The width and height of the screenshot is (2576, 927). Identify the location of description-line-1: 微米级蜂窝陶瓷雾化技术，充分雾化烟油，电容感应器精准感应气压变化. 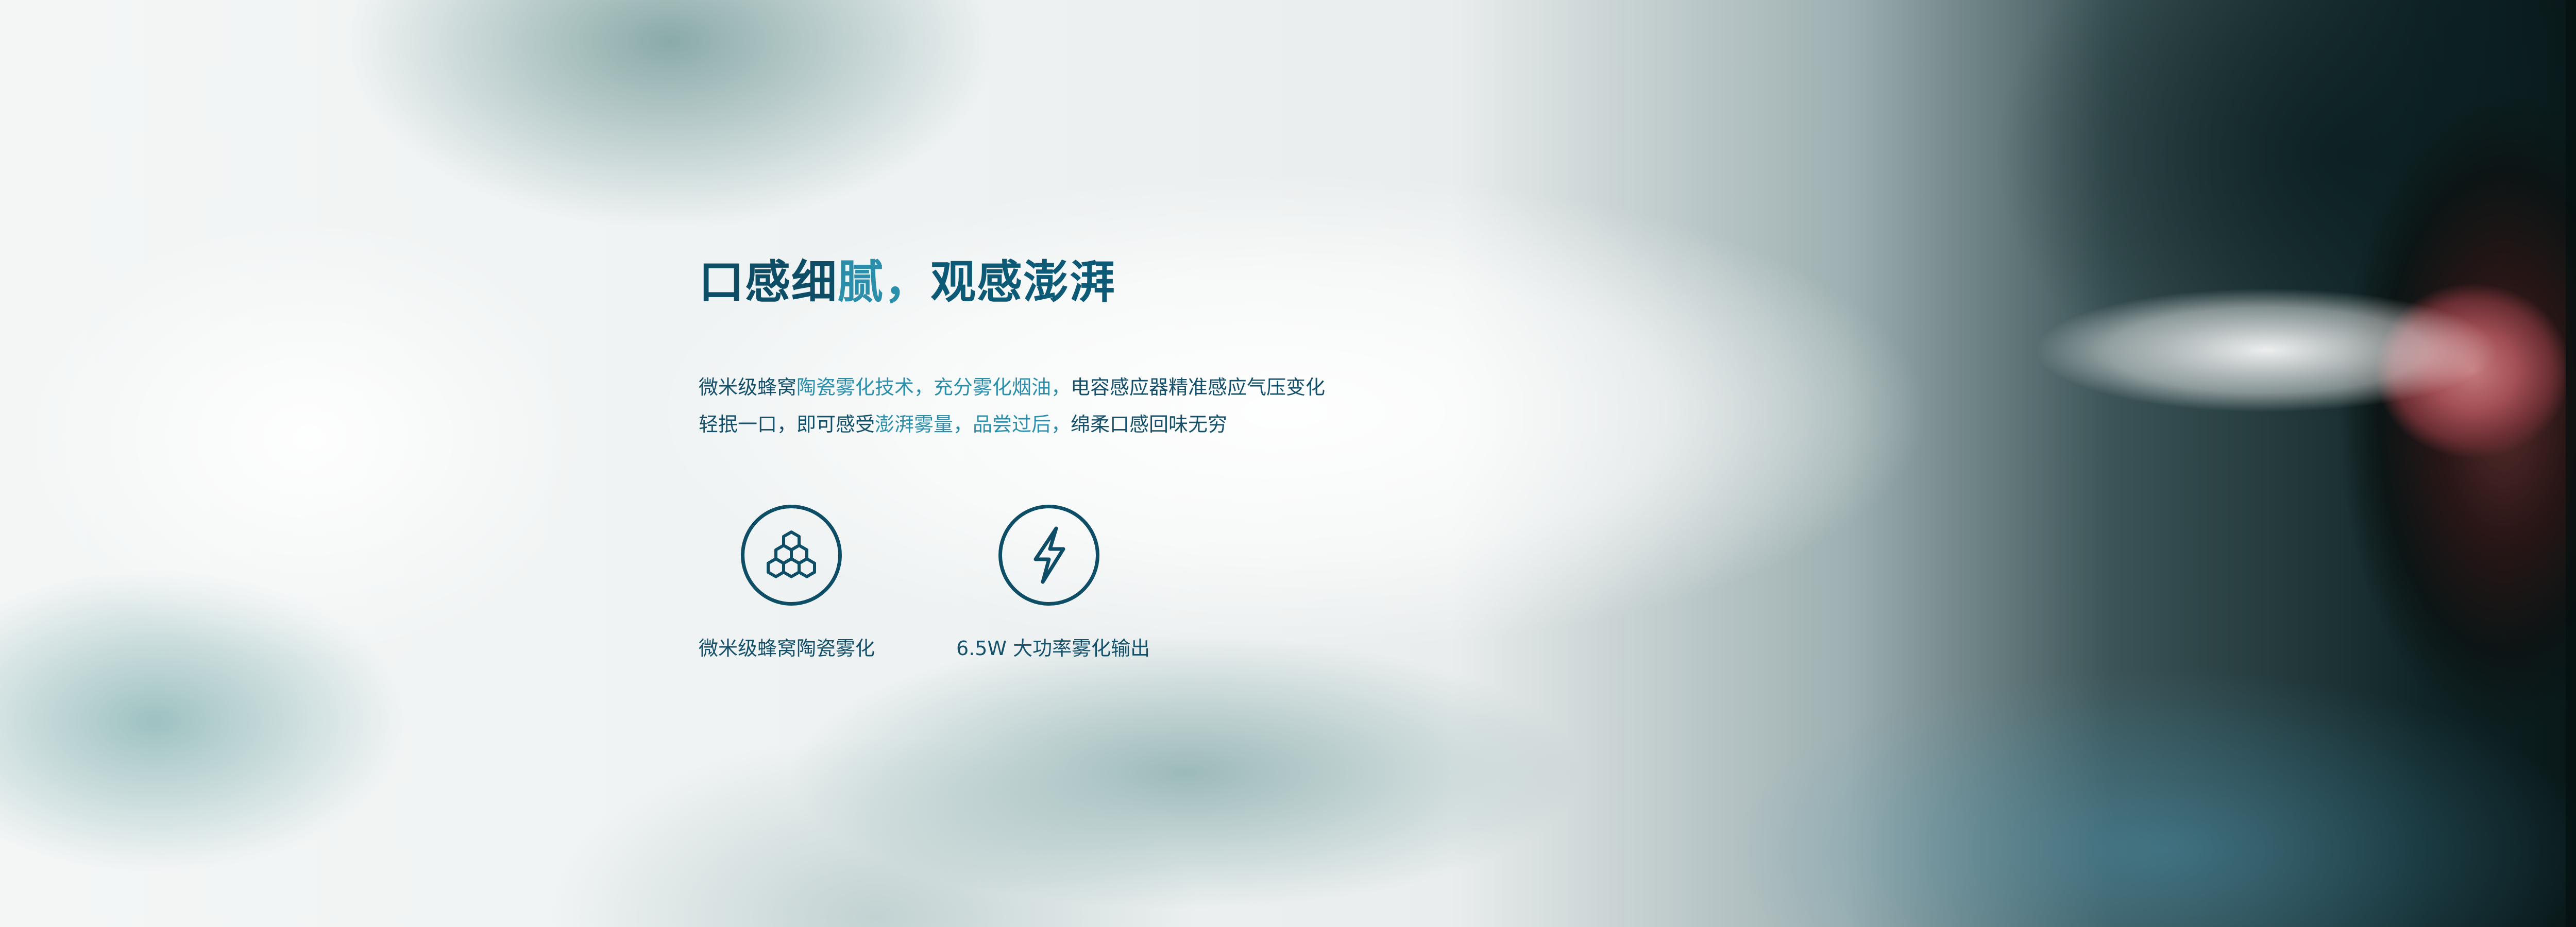
(1111, 387).